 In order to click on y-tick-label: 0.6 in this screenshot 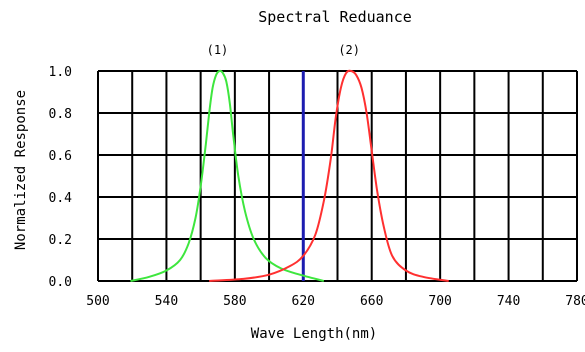, I will do `click(60, 156)`.